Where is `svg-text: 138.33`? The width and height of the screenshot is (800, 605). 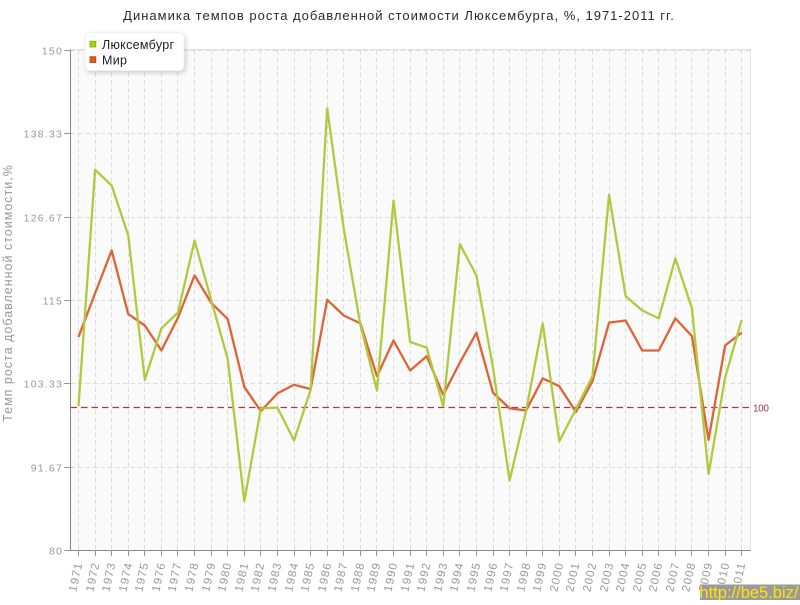
svg-text: 138.33 is located at coordinates (43, 134).